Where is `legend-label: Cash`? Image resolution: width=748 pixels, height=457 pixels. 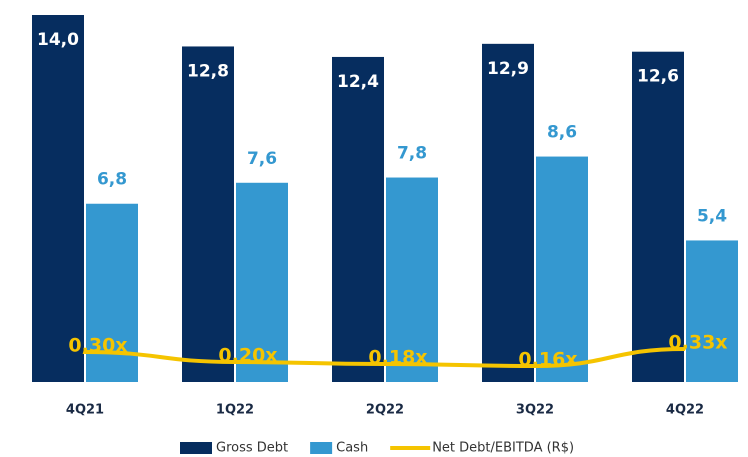
legend-label: Cash is located at coordinates (352, 448).